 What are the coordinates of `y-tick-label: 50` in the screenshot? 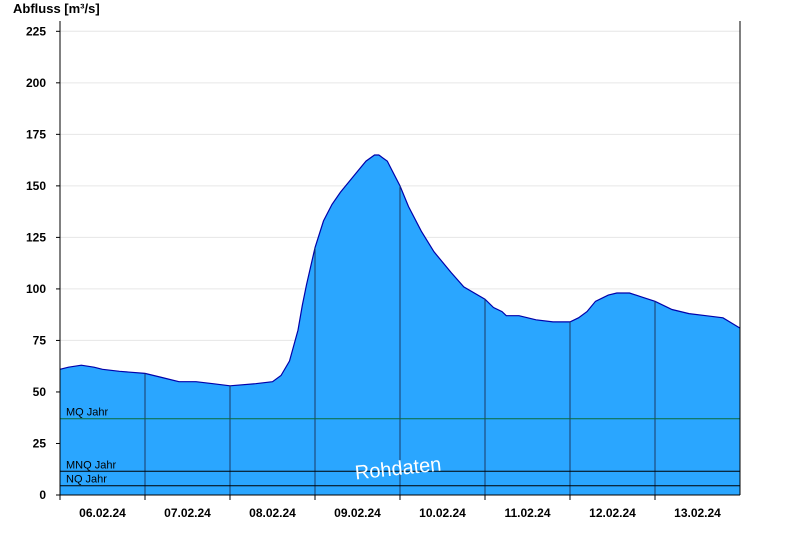 It's located at (40, 392).